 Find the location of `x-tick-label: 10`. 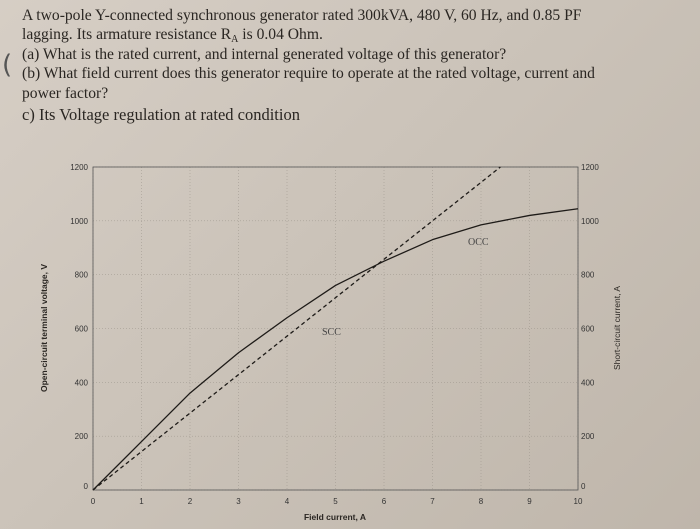

x-tick-label: 10 is located at coordinates (578, 501).